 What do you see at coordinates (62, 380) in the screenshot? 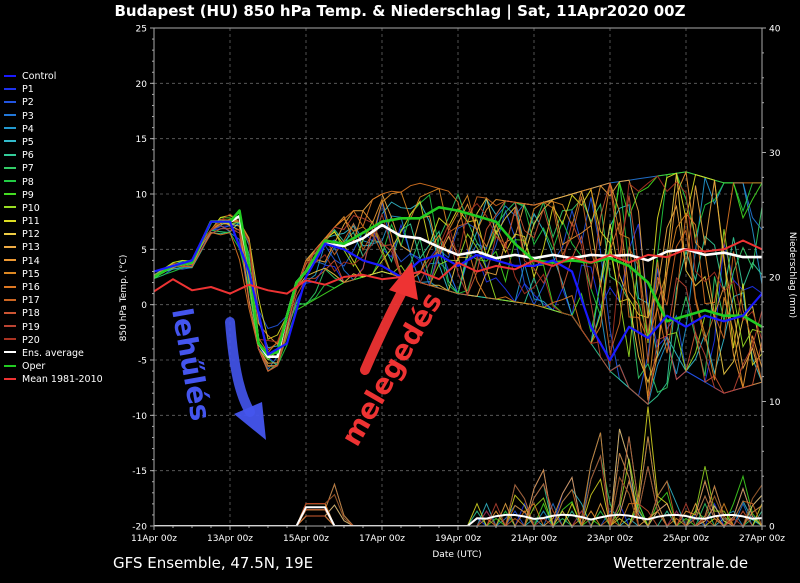
I see `legend-label: Mean 1981-2010` at bounding box center [62, 380].